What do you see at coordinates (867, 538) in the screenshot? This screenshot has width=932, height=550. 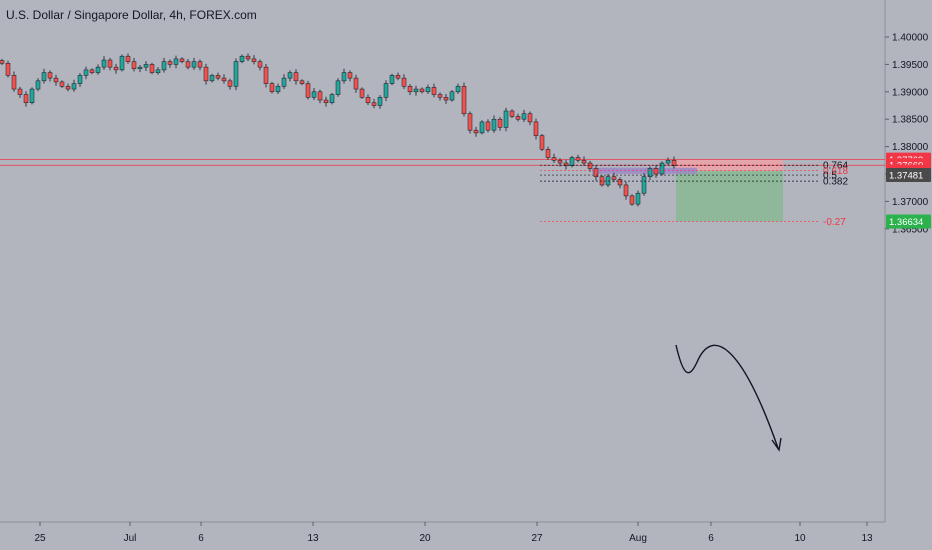 I see `x-tick-label: 13` at bounding box center [867, 538].